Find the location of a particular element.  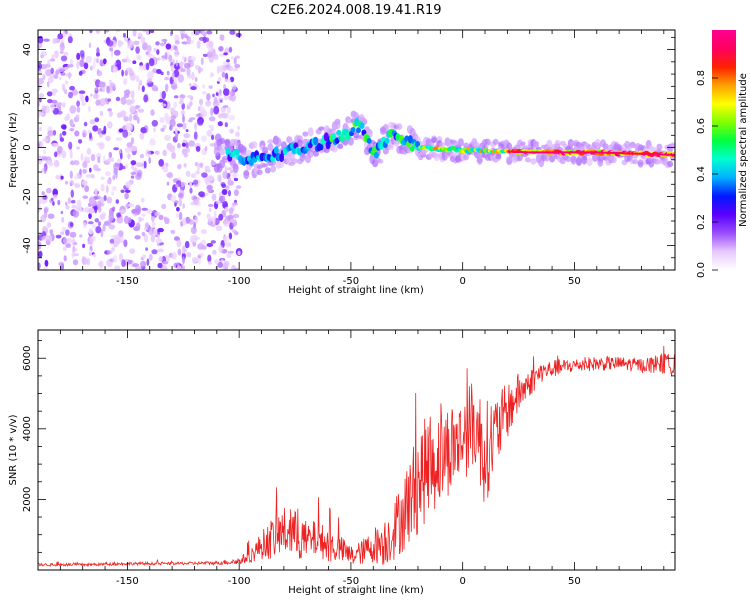

x-tick-label: 0 is located at coordinates (462, 581).